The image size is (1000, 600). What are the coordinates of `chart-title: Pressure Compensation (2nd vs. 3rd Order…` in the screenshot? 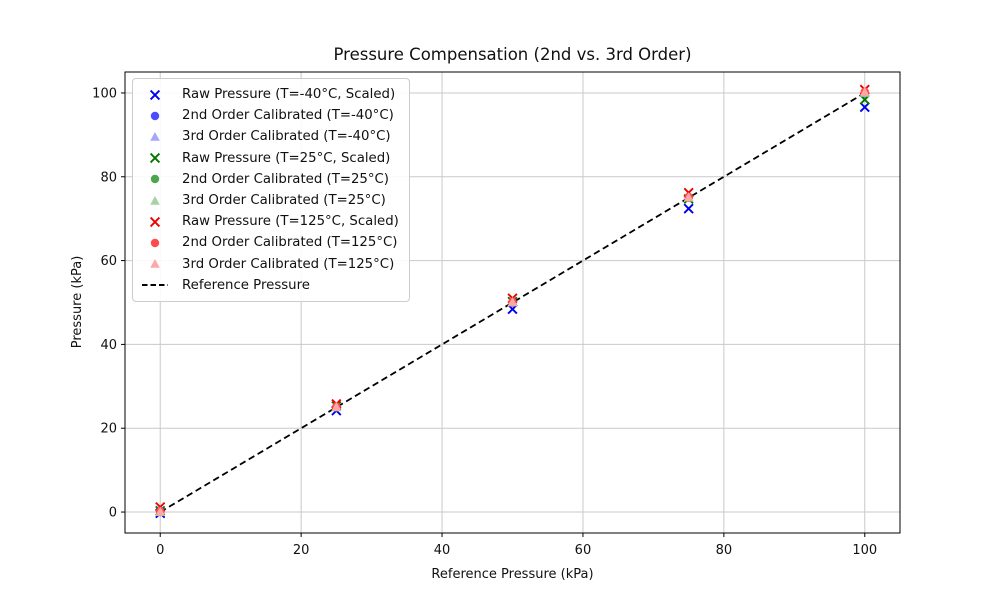 It's located at (512, 54).